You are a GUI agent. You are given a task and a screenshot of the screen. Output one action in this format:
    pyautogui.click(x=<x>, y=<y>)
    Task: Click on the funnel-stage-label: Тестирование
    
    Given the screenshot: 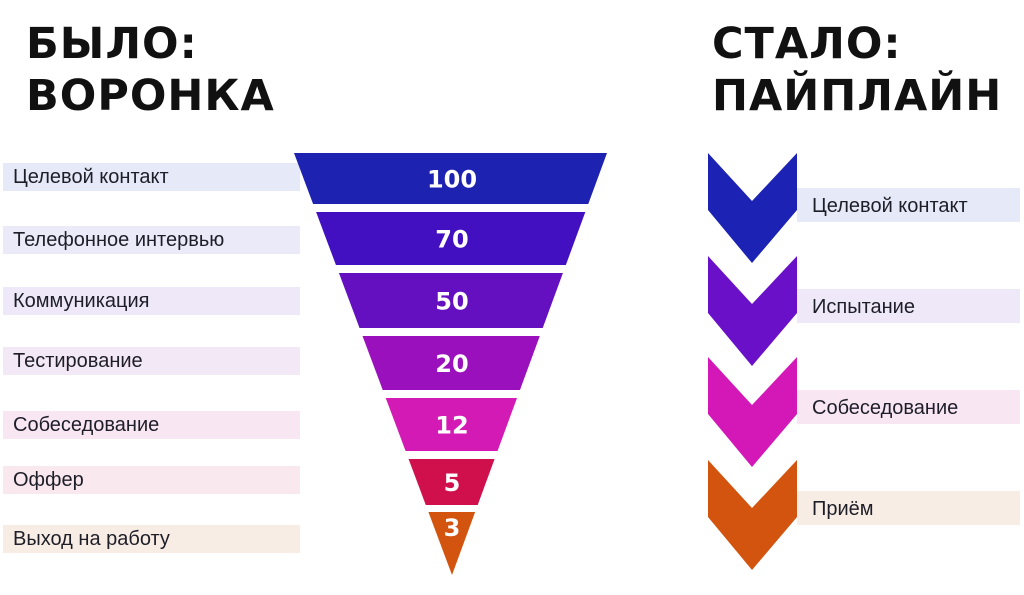 What is the action you would take?
    pyautogui.click(x=78, y=361)
    